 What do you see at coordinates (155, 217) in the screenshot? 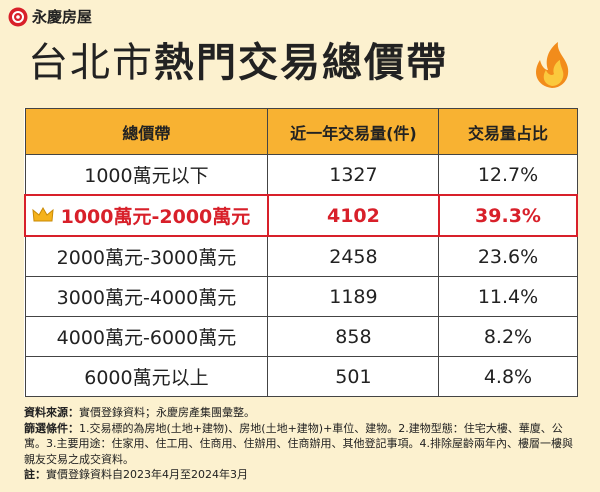
I see `cell-text: 1000萬元-2000萬元` at bounding box center [155, 217].